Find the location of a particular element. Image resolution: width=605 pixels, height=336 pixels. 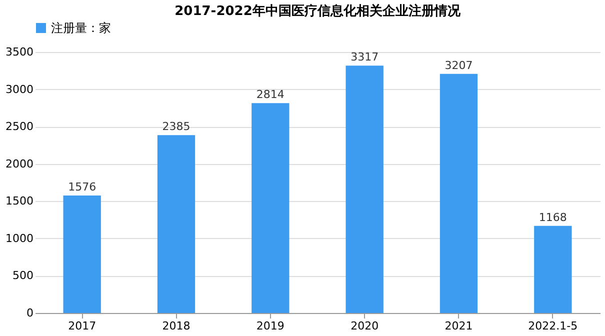

data-label: 1168 is located at coordinates (552, 217).